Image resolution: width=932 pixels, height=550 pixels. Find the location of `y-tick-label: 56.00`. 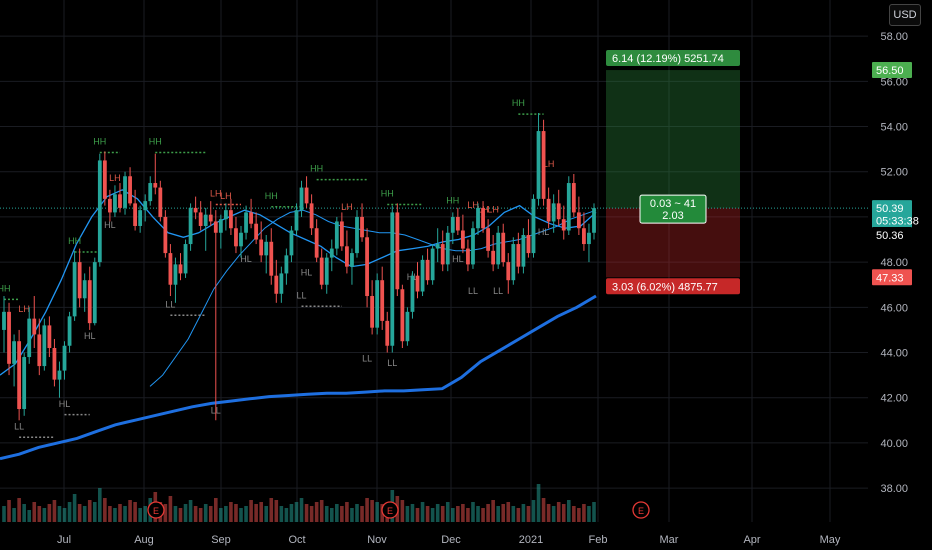

y-tick-label: 56.00 is located at coordinates (894, 82).